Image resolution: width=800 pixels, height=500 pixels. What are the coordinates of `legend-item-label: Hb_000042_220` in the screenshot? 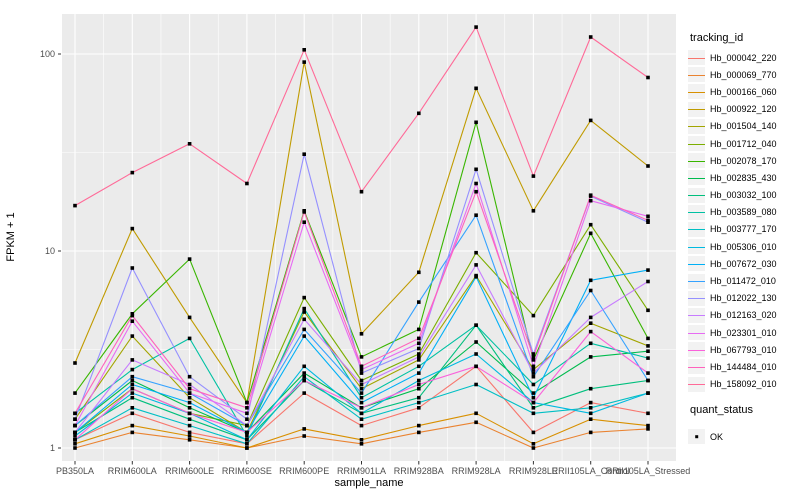 It's located at (743, 57).